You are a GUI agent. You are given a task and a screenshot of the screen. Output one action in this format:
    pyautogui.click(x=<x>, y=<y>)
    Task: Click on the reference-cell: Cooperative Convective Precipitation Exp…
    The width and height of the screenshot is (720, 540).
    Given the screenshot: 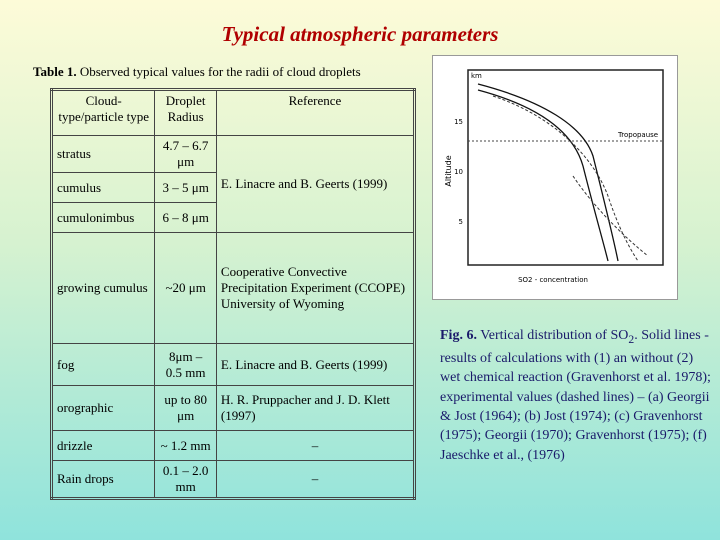 What is the action you would take?
    pyautogui.click(x=315, y=288)
    